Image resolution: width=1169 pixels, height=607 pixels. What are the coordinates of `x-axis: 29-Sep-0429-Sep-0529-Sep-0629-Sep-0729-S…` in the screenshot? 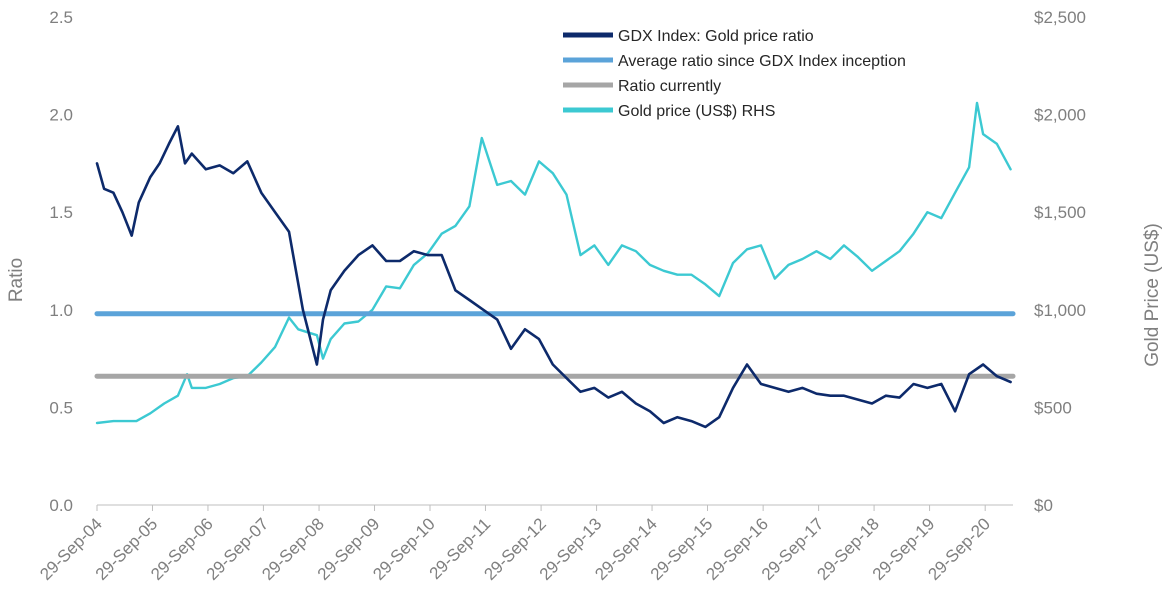 It's located at (524, 544).